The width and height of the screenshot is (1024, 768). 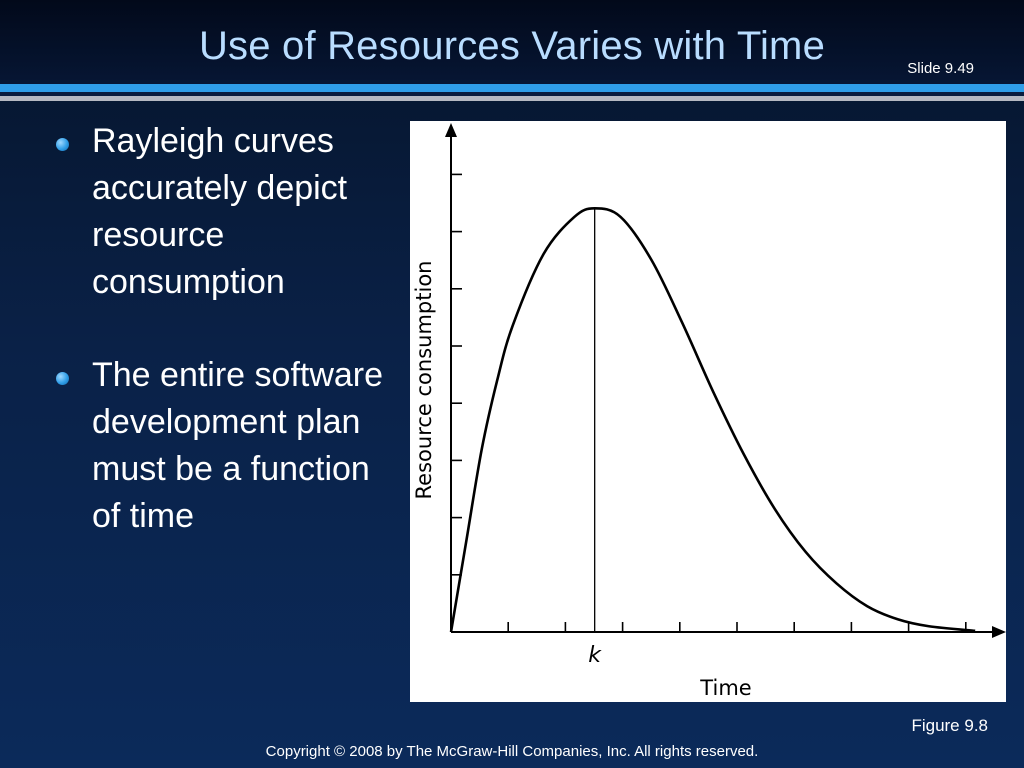 I want to click on accent-rule, so click(x=512, y=88).